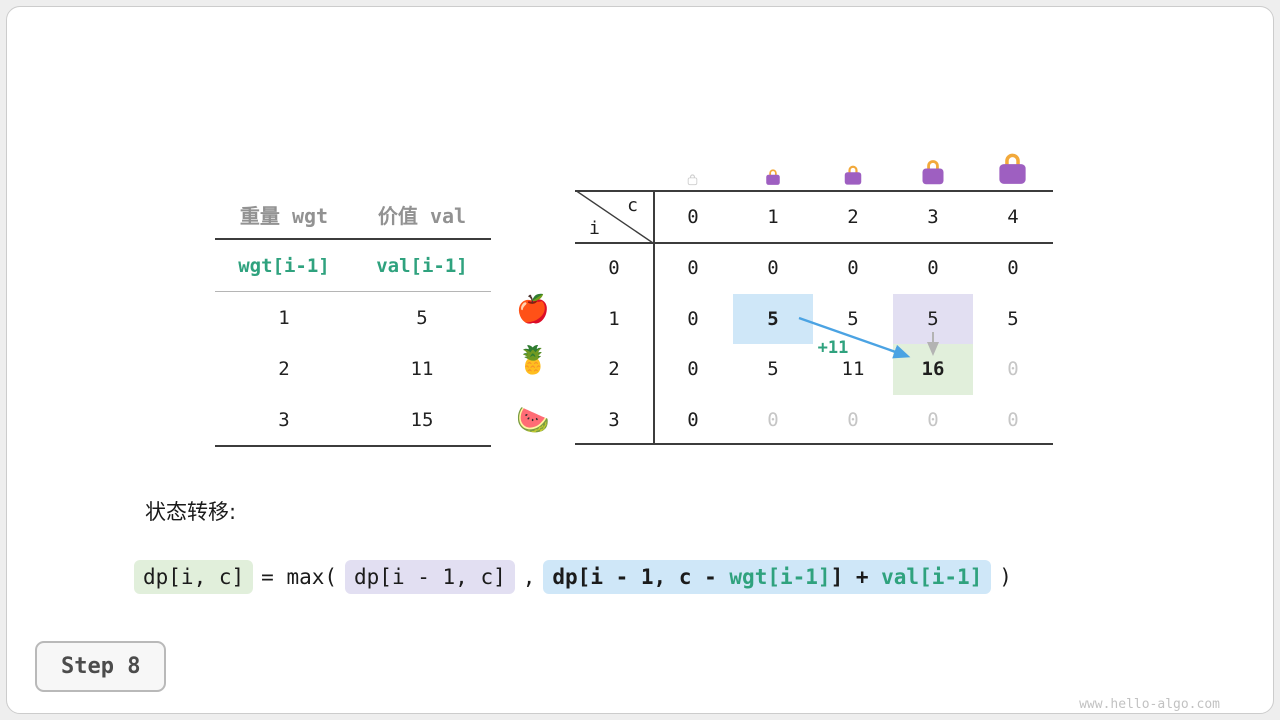 The height and width of the screenshot is (720, 1280). I want to click on weight-column-header: 重量 wgt, so click(284, 215).